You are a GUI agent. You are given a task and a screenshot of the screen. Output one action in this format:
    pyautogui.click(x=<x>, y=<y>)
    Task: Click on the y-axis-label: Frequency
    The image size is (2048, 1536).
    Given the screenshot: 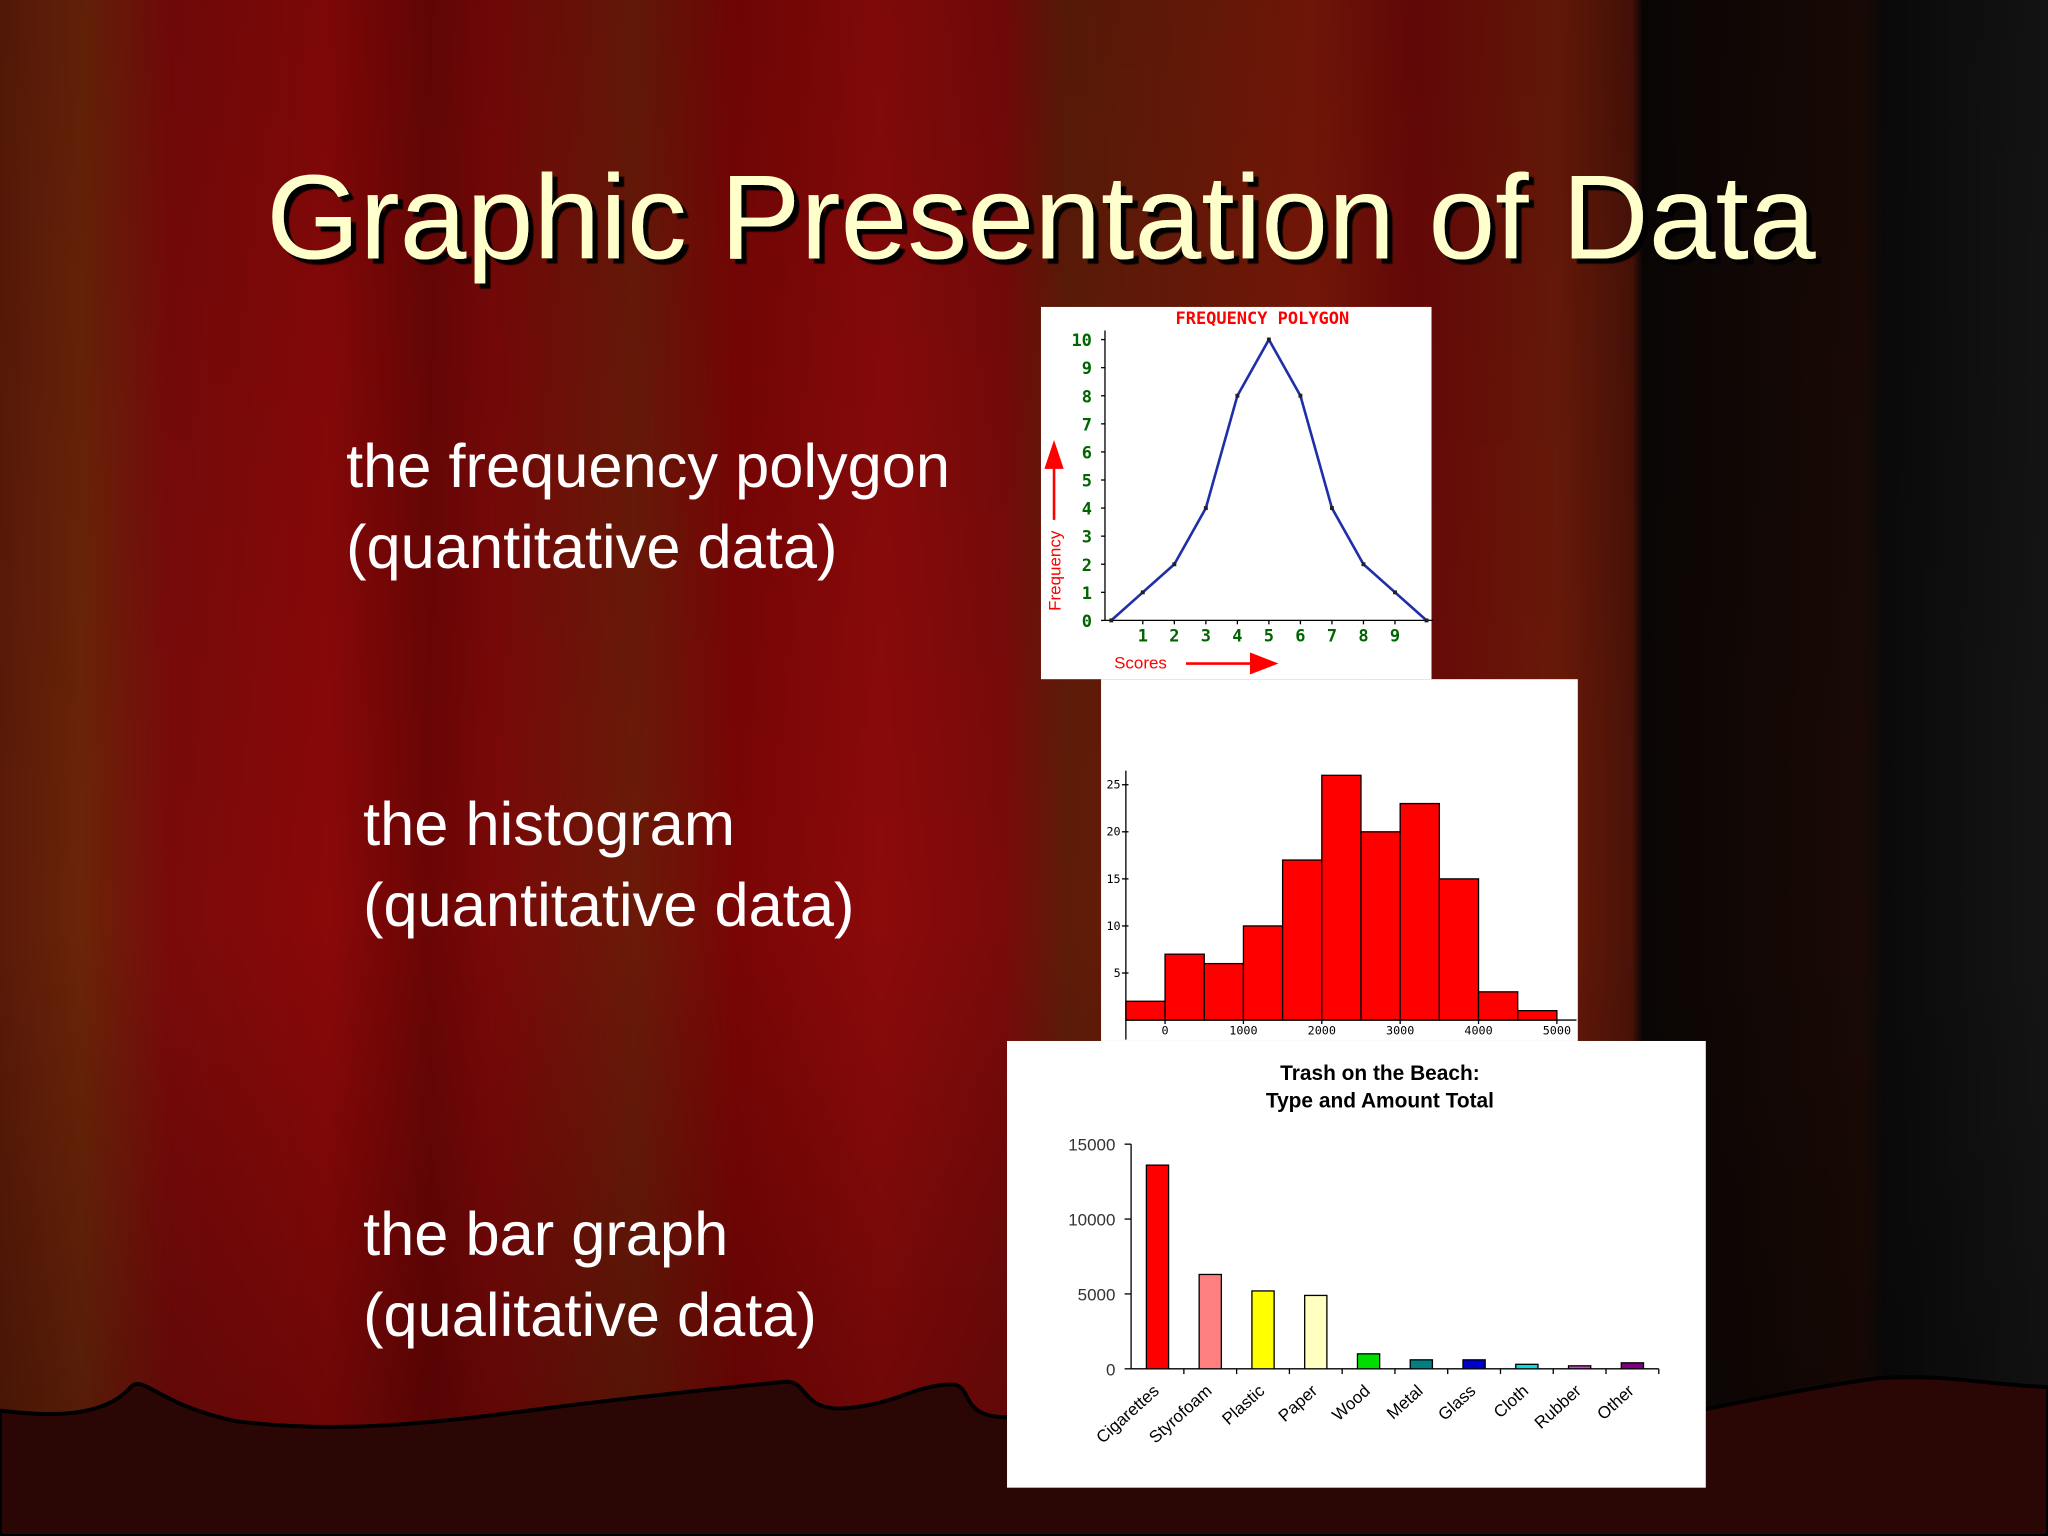 What is the action you would take?
    pyautogui.click(x=1055, y=570)
    